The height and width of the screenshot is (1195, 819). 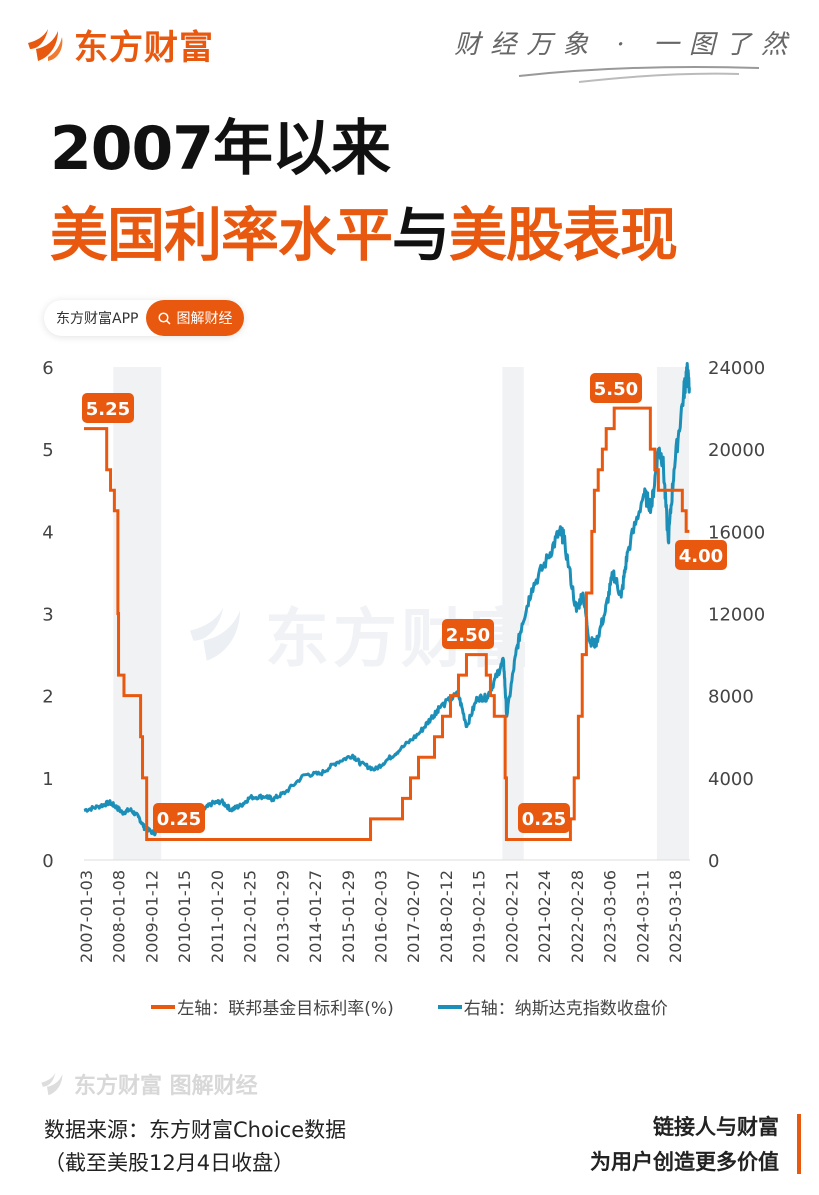 I want to click on legend-item-nasdaq: 右轴：纳斯达克指数收盘价, so click(x=552, y=1006).